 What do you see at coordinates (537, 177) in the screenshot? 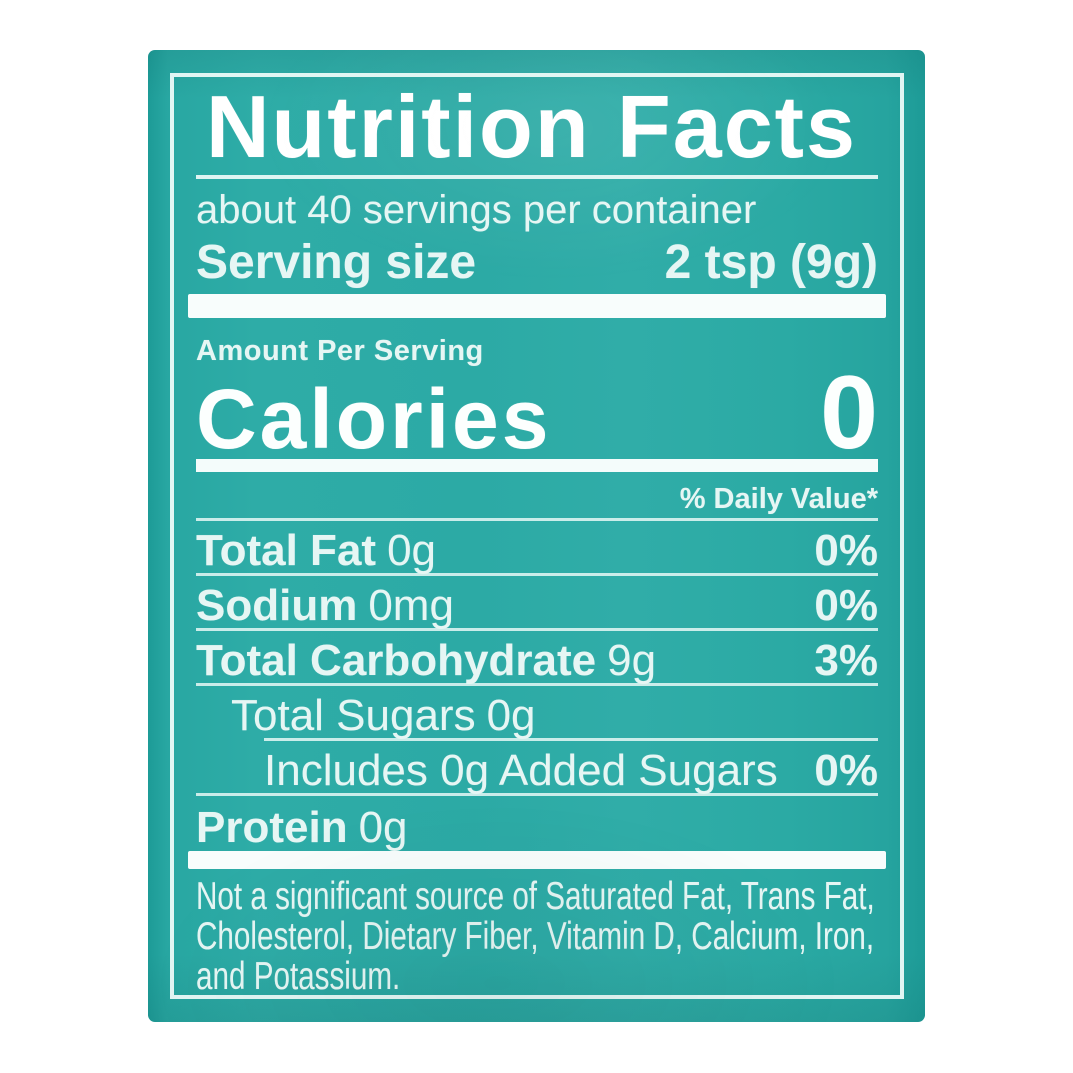
I see `title-divider` at bounding box center [537, 177].